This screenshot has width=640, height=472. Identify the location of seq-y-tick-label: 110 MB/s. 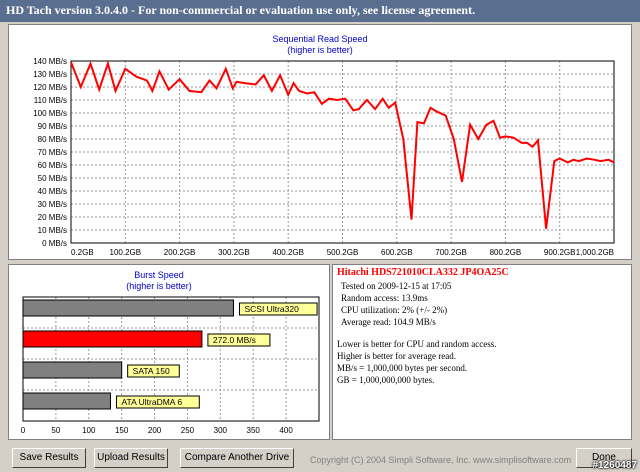
(50, 100).